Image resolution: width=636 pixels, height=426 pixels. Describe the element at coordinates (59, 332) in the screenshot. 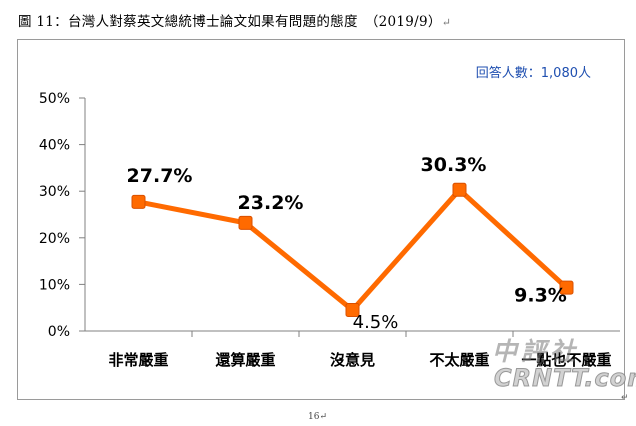

I see `y-tick-label: 0%` at that location.